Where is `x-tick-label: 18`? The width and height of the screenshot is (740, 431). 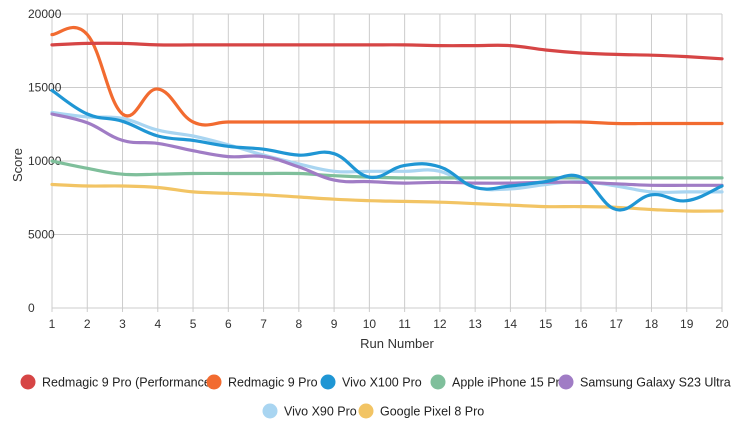
x-tick-label: 18 is located at coordinates (652, 324).